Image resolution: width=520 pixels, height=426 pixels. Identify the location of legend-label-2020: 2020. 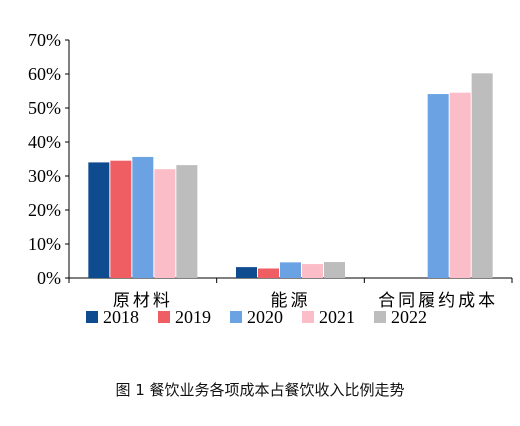
(265, 317).